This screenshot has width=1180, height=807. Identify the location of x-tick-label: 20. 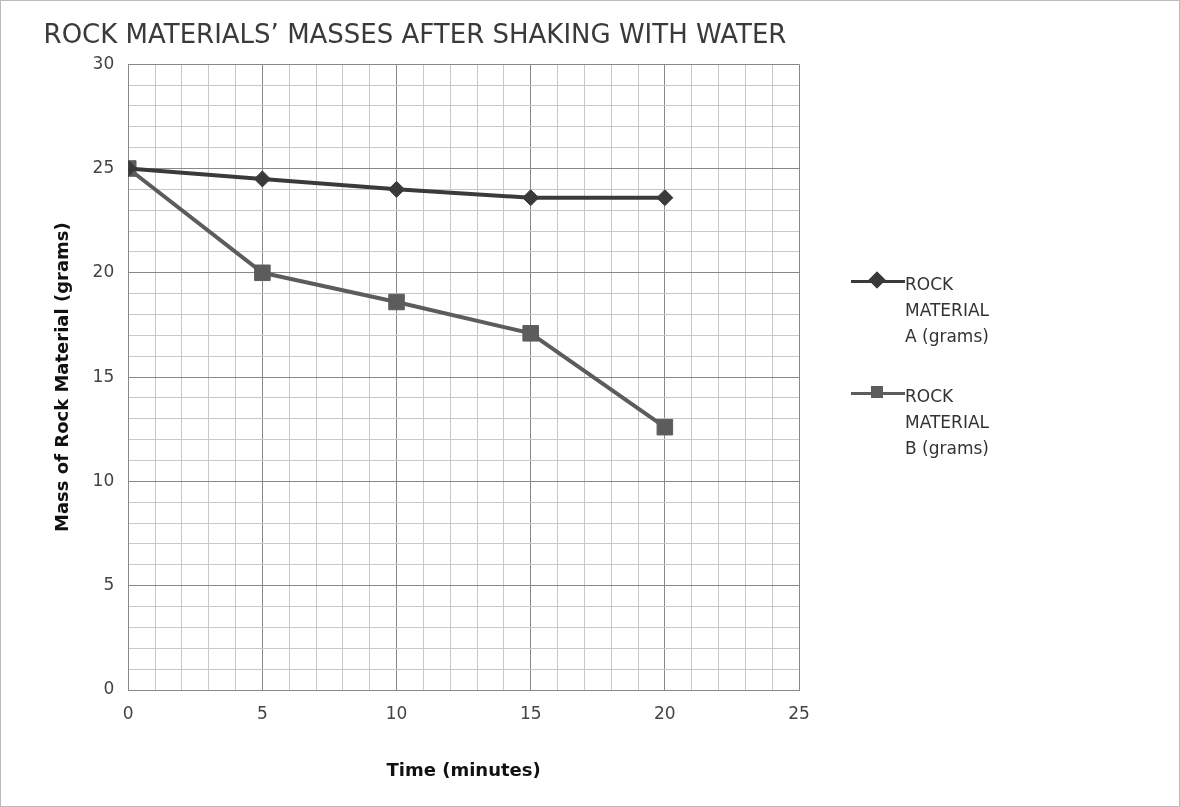
(665, 712).